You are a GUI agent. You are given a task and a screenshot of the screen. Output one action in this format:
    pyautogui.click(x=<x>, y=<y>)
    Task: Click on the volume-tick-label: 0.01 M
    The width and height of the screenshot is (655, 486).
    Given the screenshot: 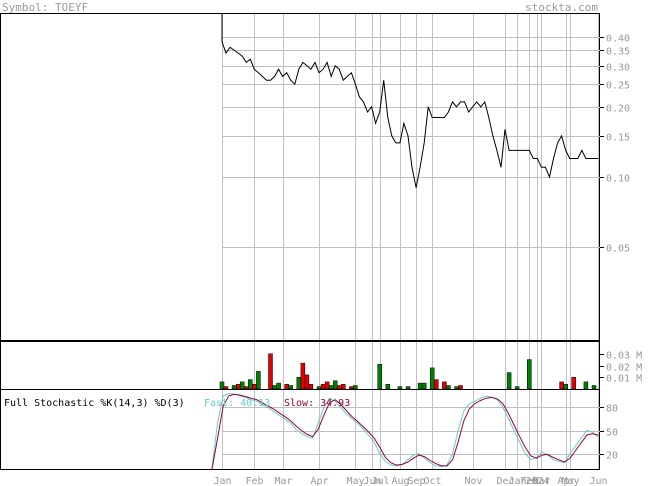 What is the action you would take?
    pyautogui.click(x=624, y=379)
    